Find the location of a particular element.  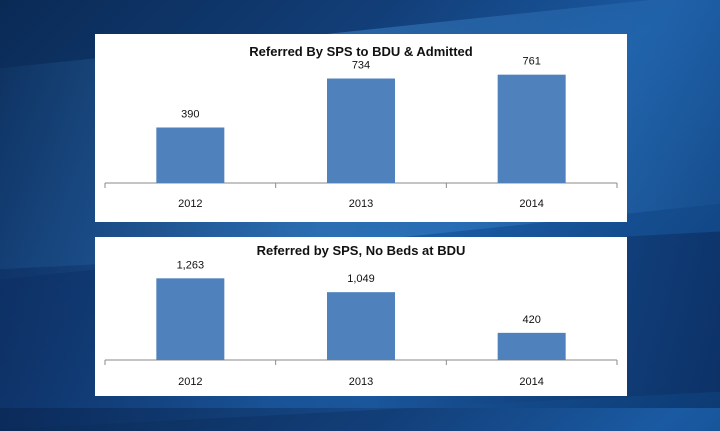

data-label-2013: 1,049 is located at coordinates (361, 279).